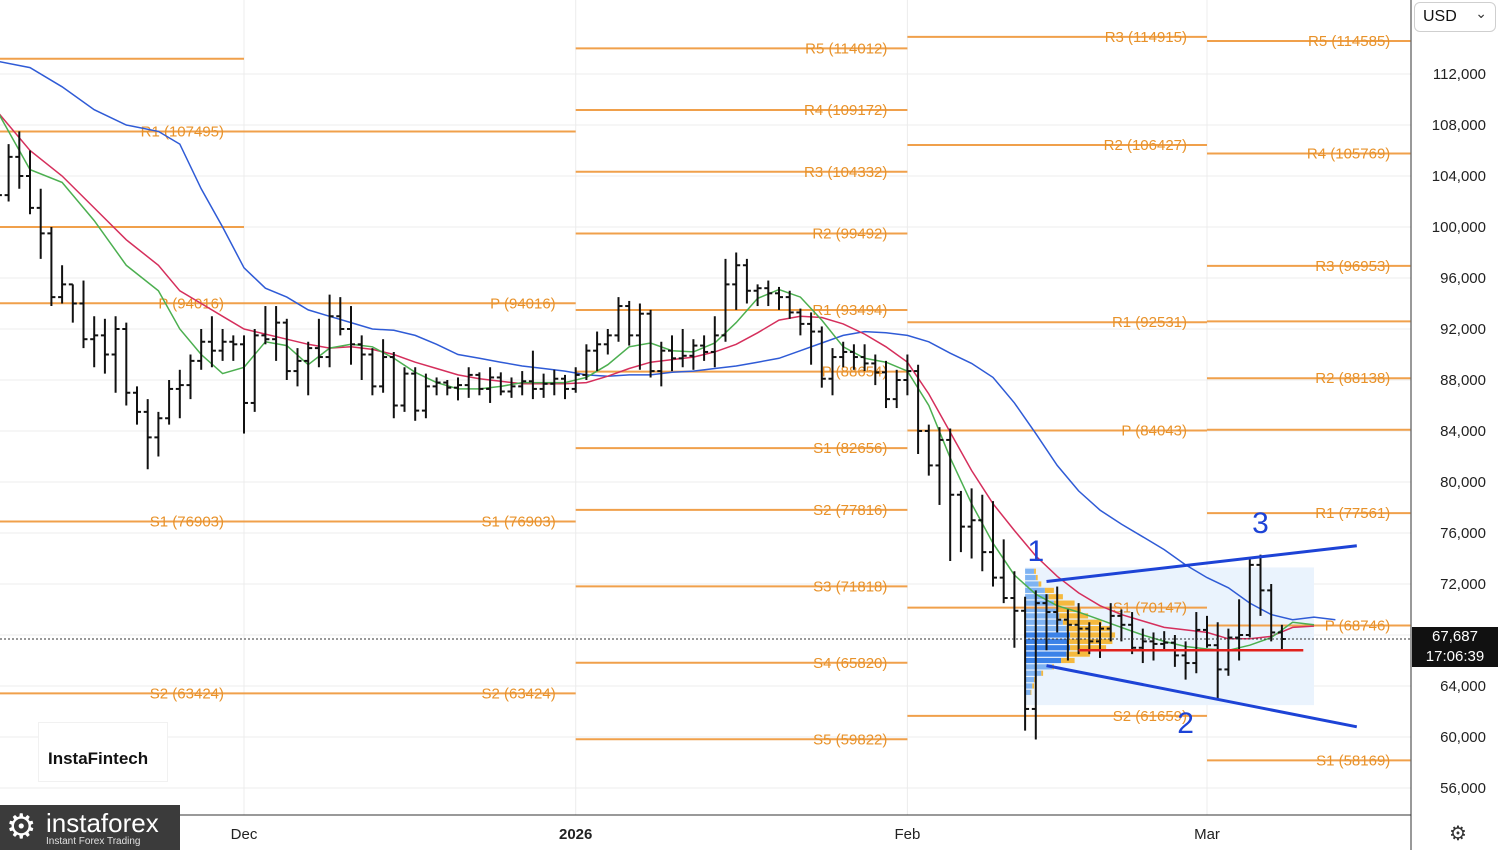  What do you see at coordinates (1455, 17) in the screenshot?
I see `currency-select: USD ⌄` at bounding box center [1455, 17].